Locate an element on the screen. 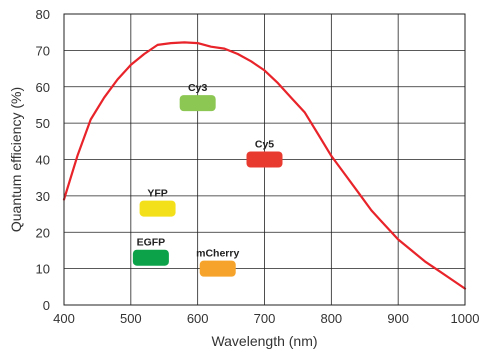  marker-yfp-label: YFP is located at coordinates (157, 194).